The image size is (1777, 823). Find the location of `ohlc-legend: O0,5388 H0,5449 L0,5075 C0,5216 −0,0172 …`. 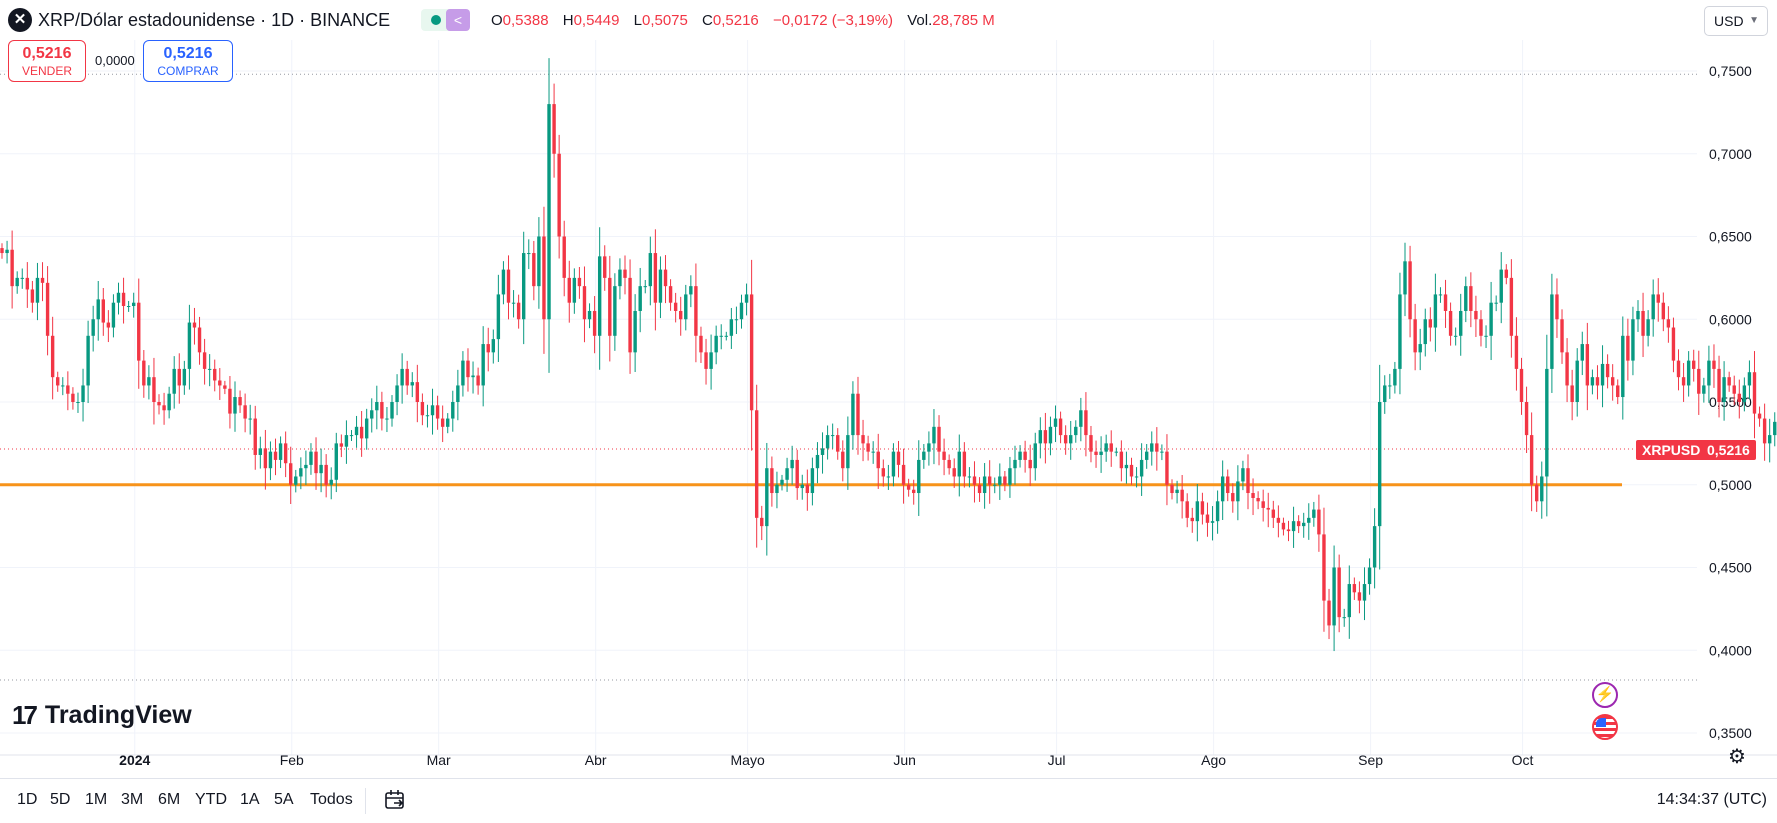

ohlc-legend: O0,5388 H0,5449 L0,5075 C0,5216 −0,0172 … is located at coordinates (748, 20).